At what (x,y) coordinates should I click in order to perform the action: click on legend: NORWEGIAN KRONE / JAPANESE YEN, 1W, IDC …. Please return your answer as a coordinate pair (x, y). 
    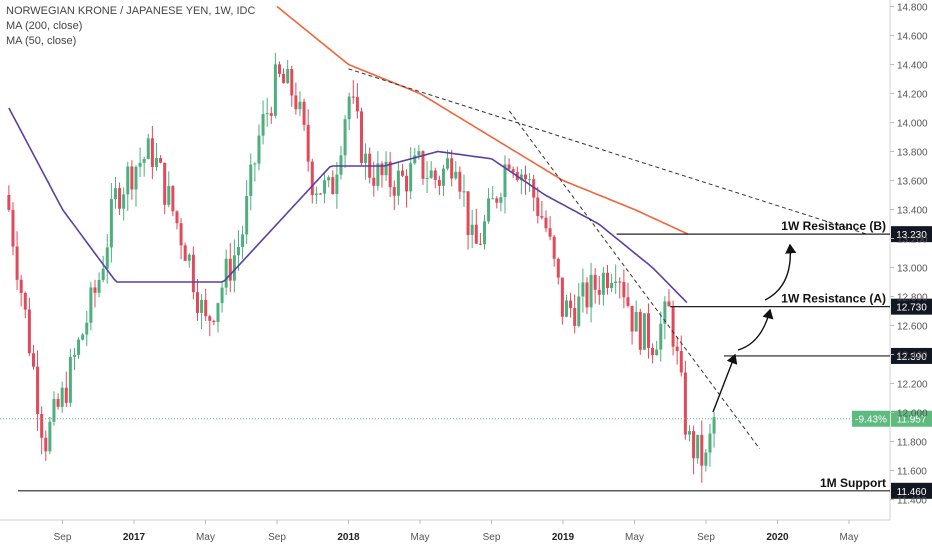
    Looking at the image, I should click on (130, 26).